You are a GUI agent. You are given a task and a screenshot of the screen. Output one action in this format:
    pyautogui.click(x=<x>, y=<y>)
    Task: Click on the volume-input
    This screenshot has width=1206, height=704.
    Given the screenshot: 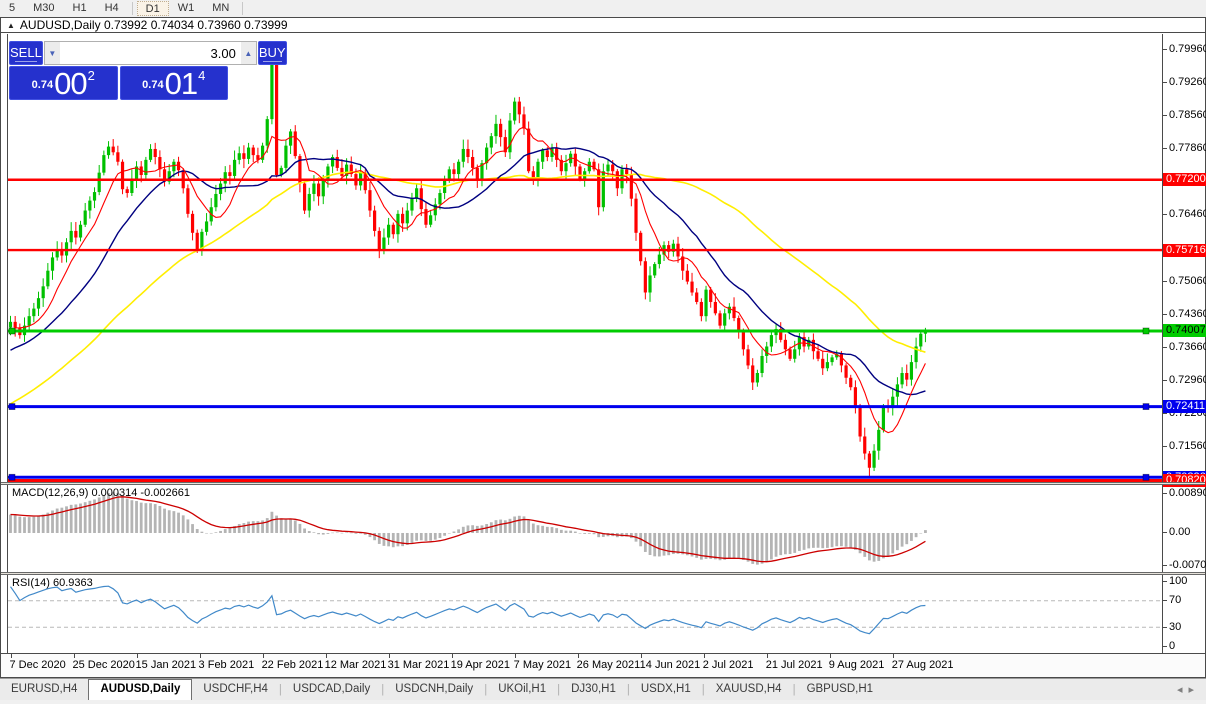 What is the action you would take?
    pyautogui.click(x=150, y=53)
    